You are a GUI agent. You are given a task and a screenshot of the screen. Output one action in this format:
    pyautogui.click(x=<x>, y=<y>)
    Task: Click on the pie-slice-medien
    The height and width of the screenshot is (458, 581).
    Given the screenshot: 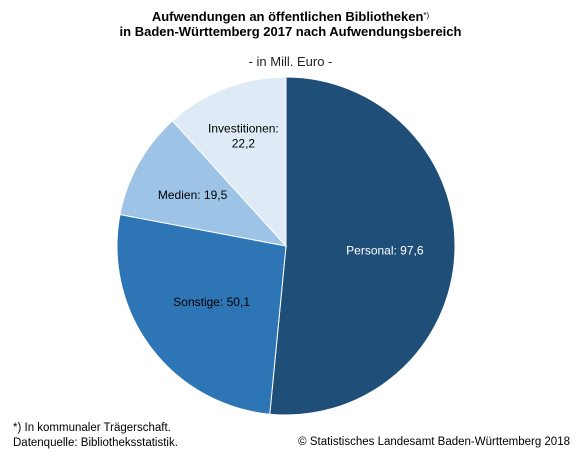 What is the action you would take?
    pyautogui.click(x=203, y=183)
    